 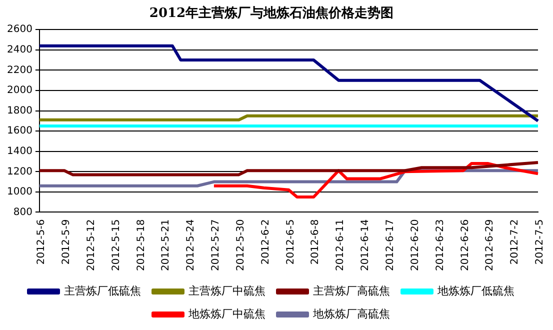 What do you see at coordinates (91, 245) in the screenshot?
I see `x-tick-label: 2012-5-12` at bounding box center [91, 245].